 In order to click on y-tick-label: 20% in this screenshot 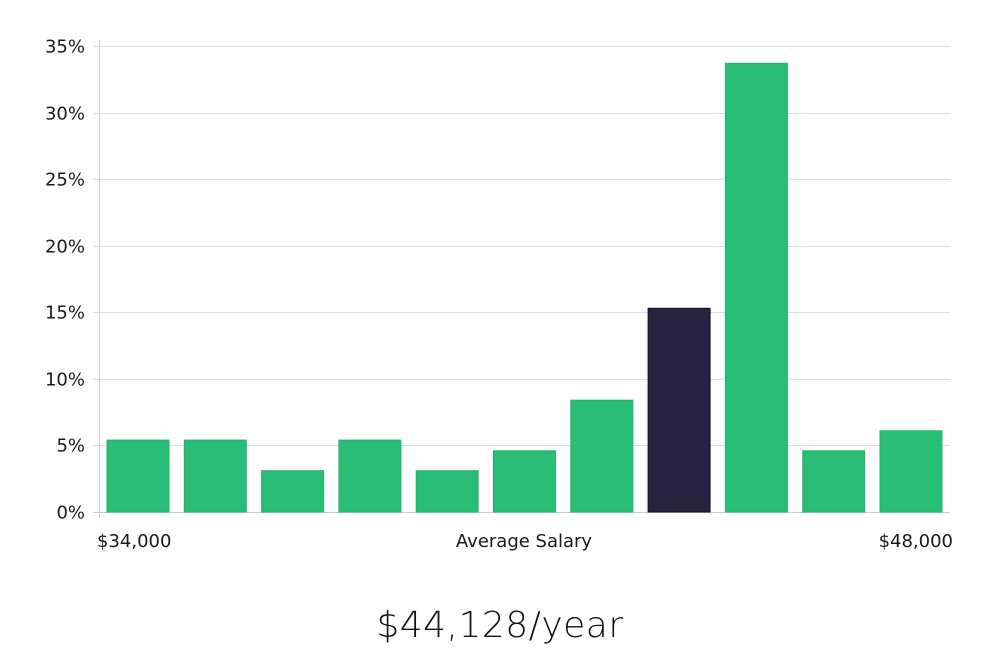, I will do `click(65, 247)`.